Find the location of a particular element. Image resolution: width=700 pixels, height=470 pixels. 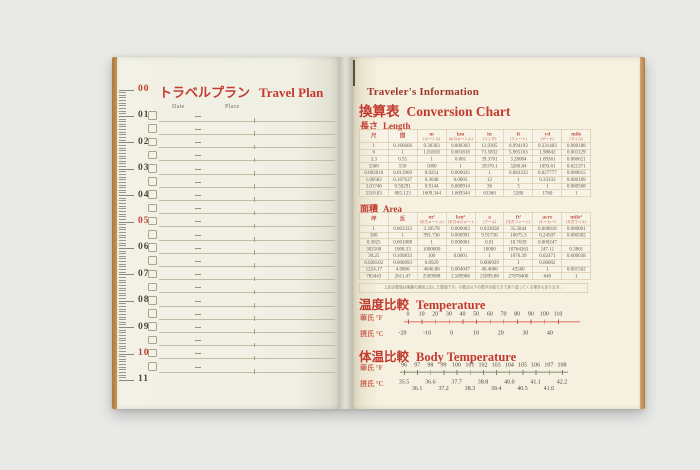

table-cell: 6 is located at coordinates (374, 152).